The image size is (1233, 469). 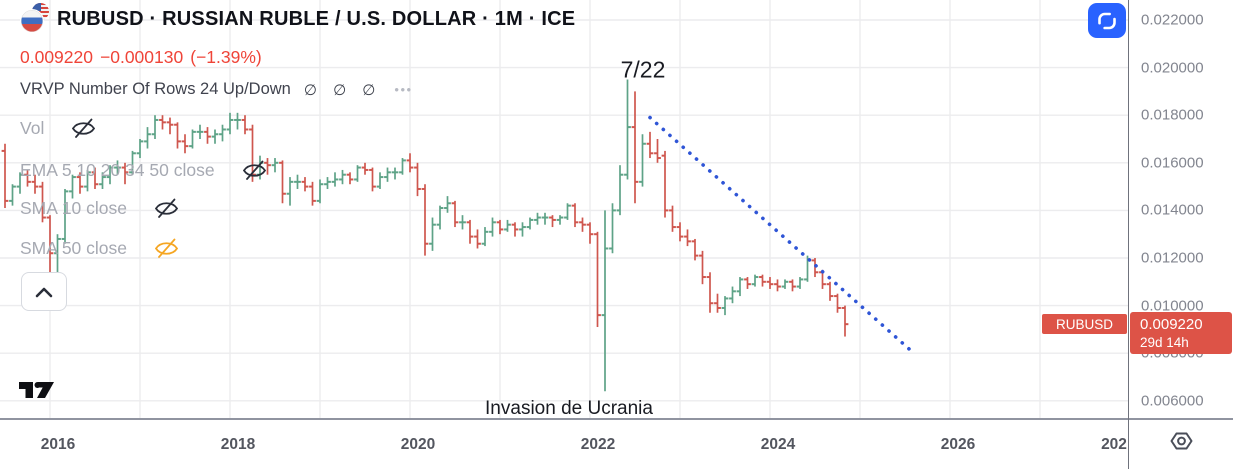 I want to click on year-tick-label: 2018, so click(x=238, y=444).